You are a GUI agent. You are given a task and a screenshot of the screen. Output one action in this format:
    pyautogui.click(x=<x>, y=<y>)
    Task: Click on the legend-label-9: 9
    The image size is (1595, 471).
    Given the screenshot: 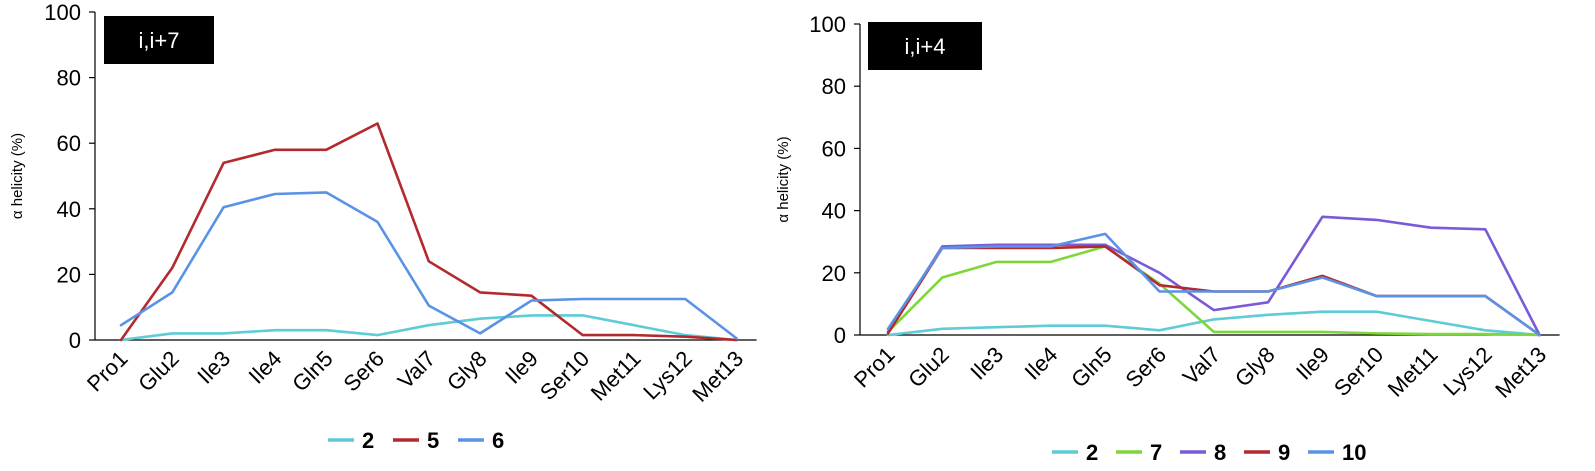 What is the action you would take?
    pyautogui.click(x=1284, y=452)
    